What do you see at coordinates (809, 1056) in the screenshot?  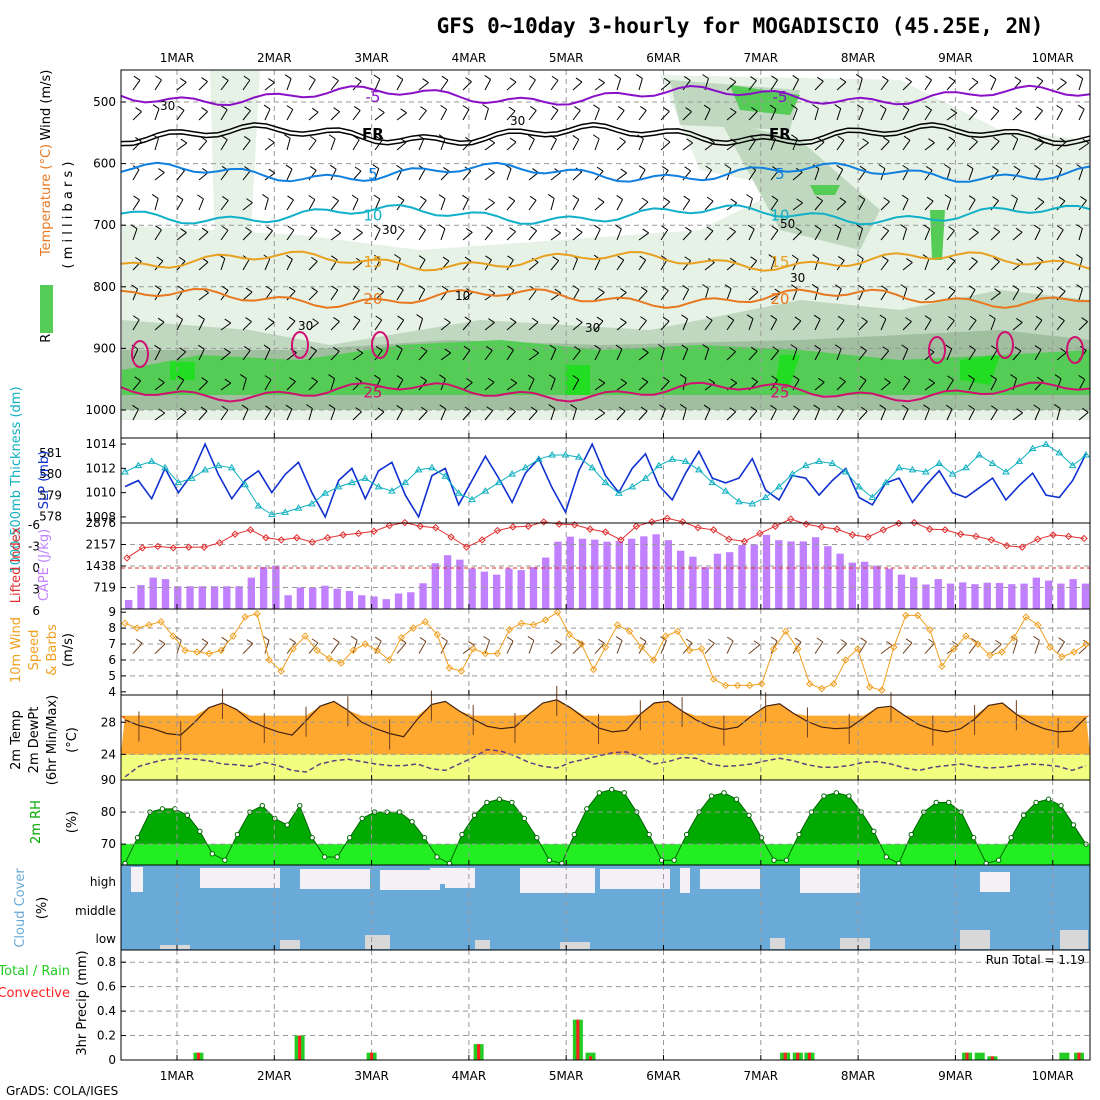 I see `precip-conv-bar` at bounding box center [809, 1056].